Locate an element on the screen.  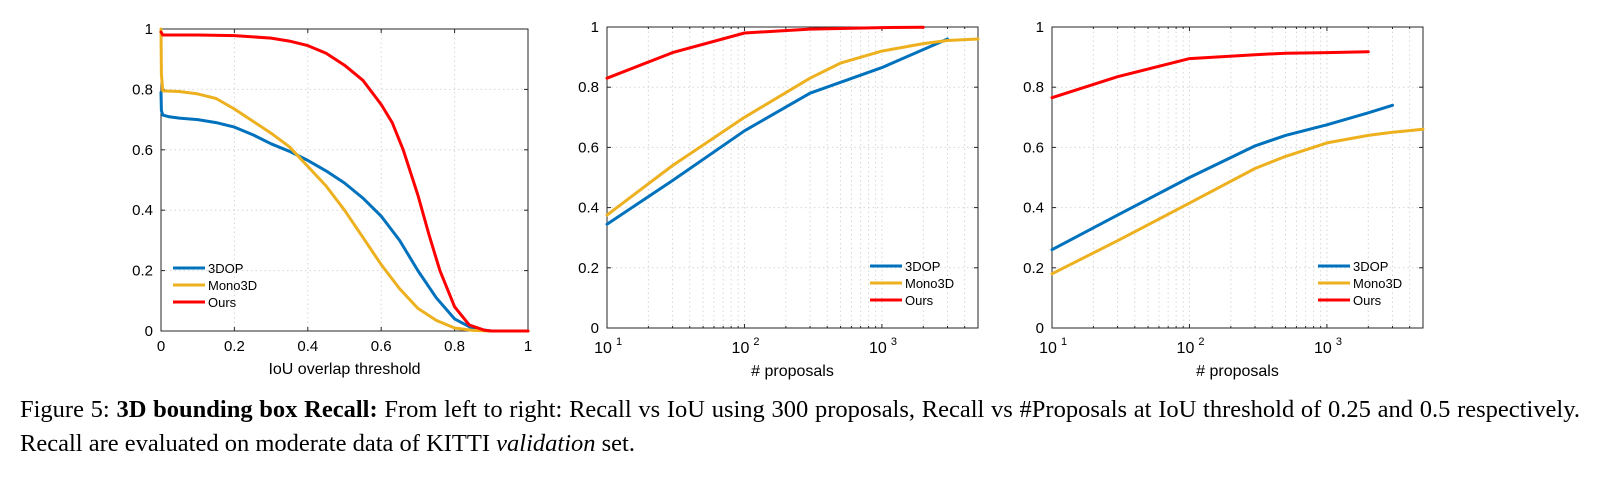
caption-figure-label: Figure 5: is located at coordinates (68, 409).